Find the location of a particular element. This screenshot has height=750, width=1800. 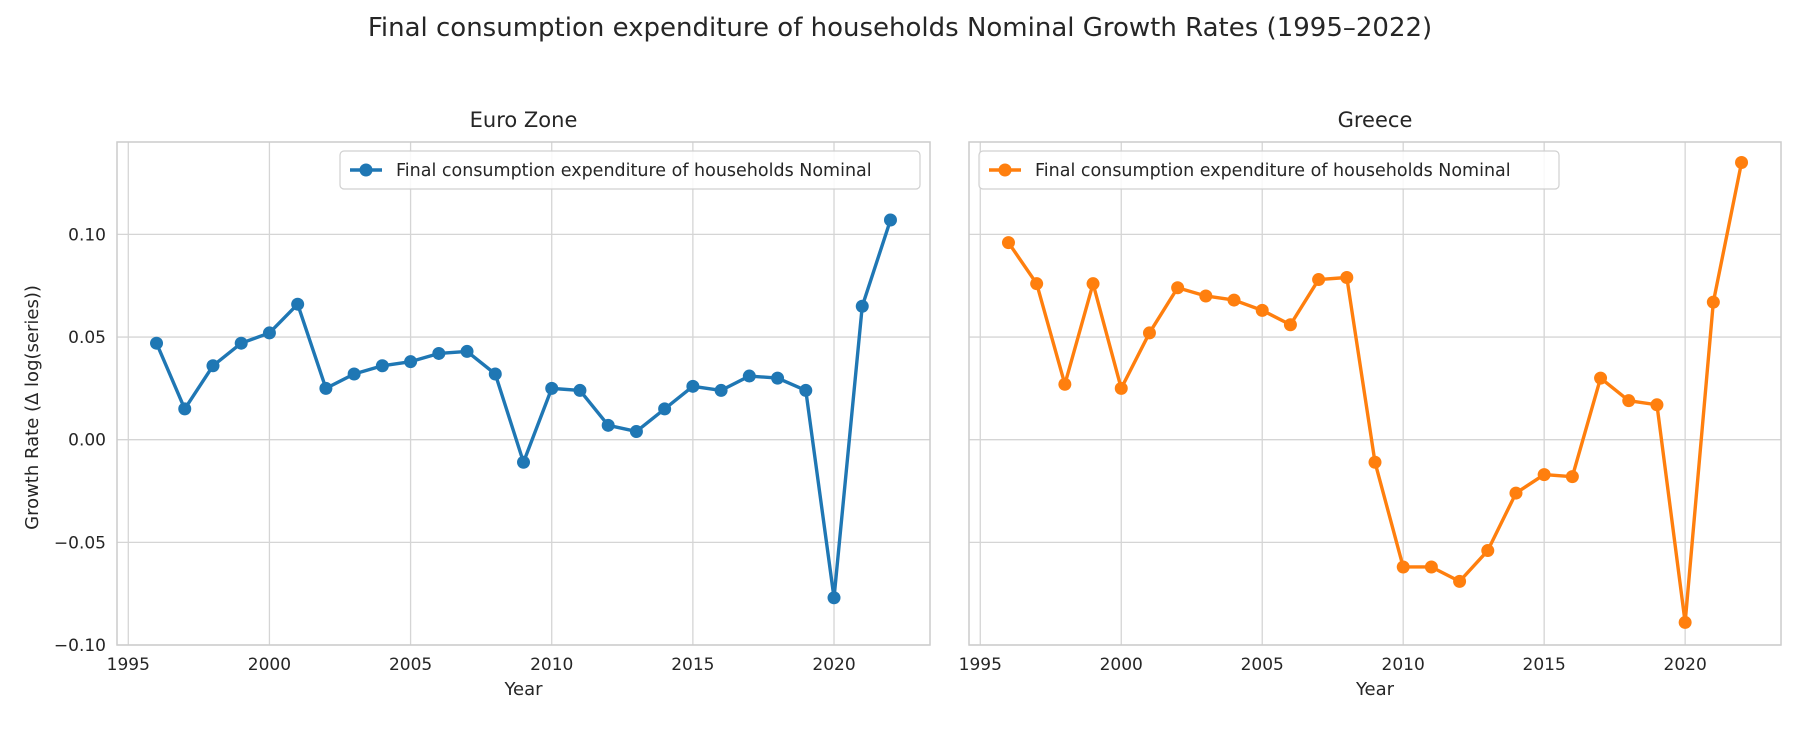

panel-1-point-1996 is located at coordinates (1008, 243).